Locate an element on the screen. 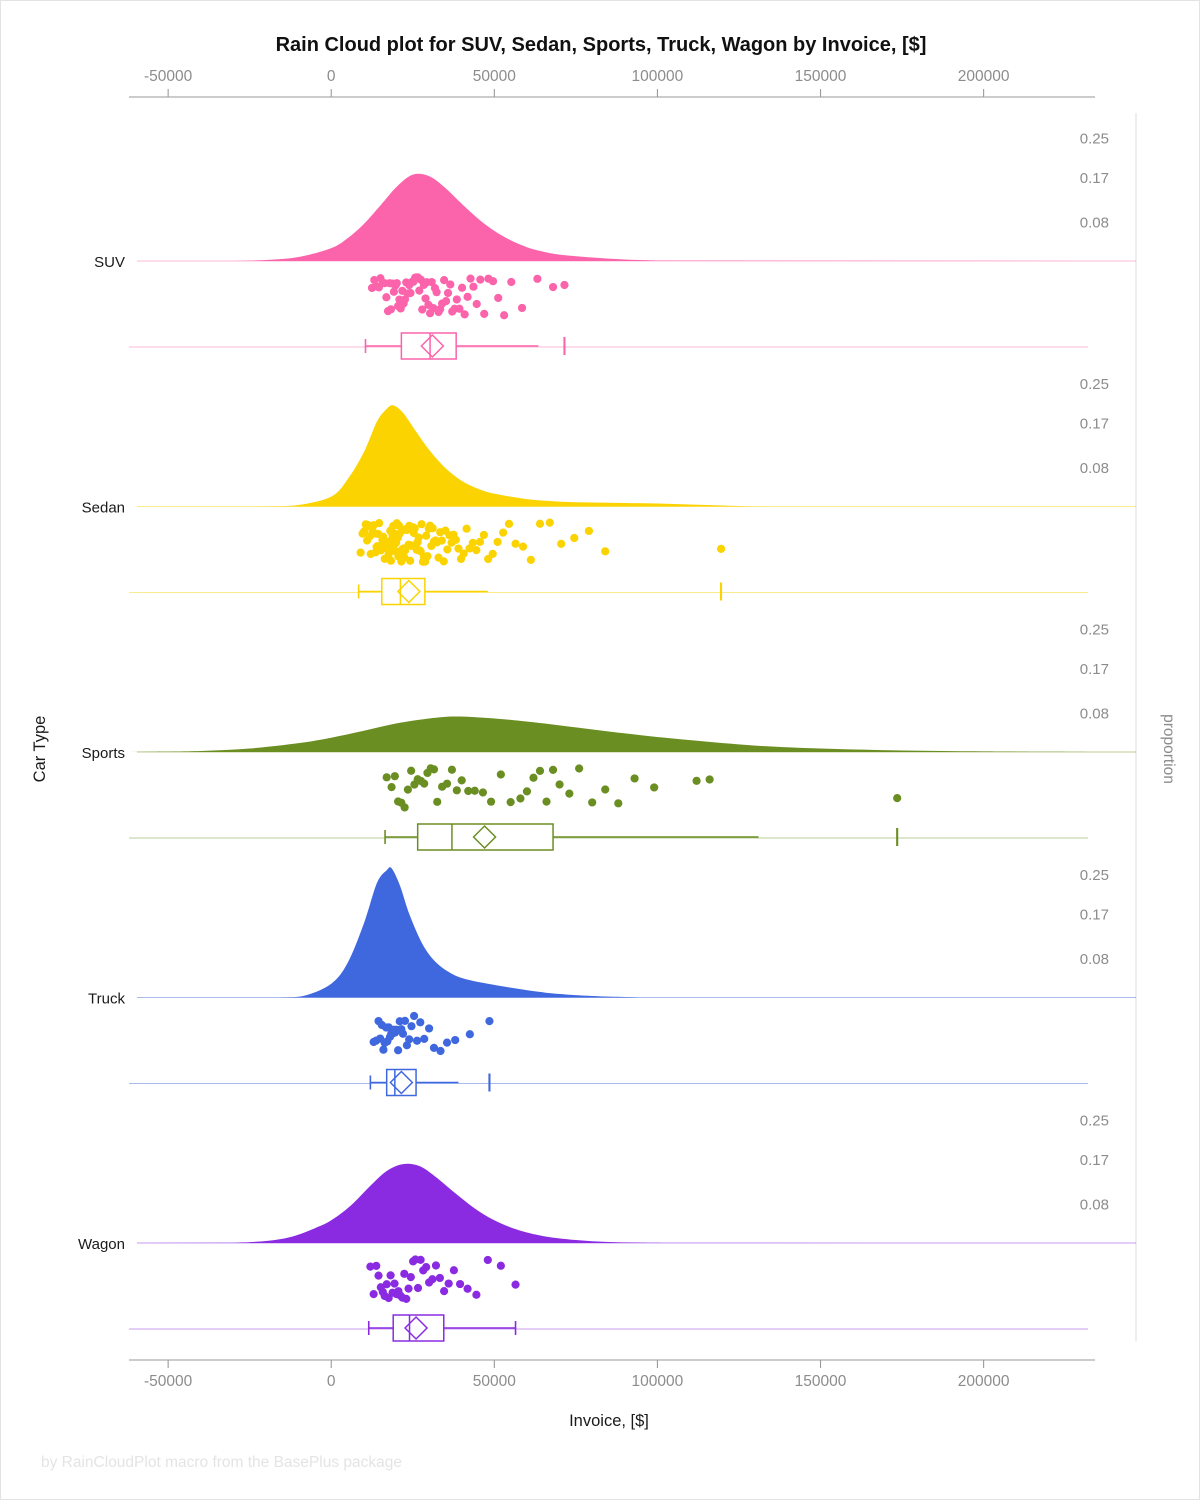  x-axis-top-tick-label: -50000 is located at coordinates (168, 76).